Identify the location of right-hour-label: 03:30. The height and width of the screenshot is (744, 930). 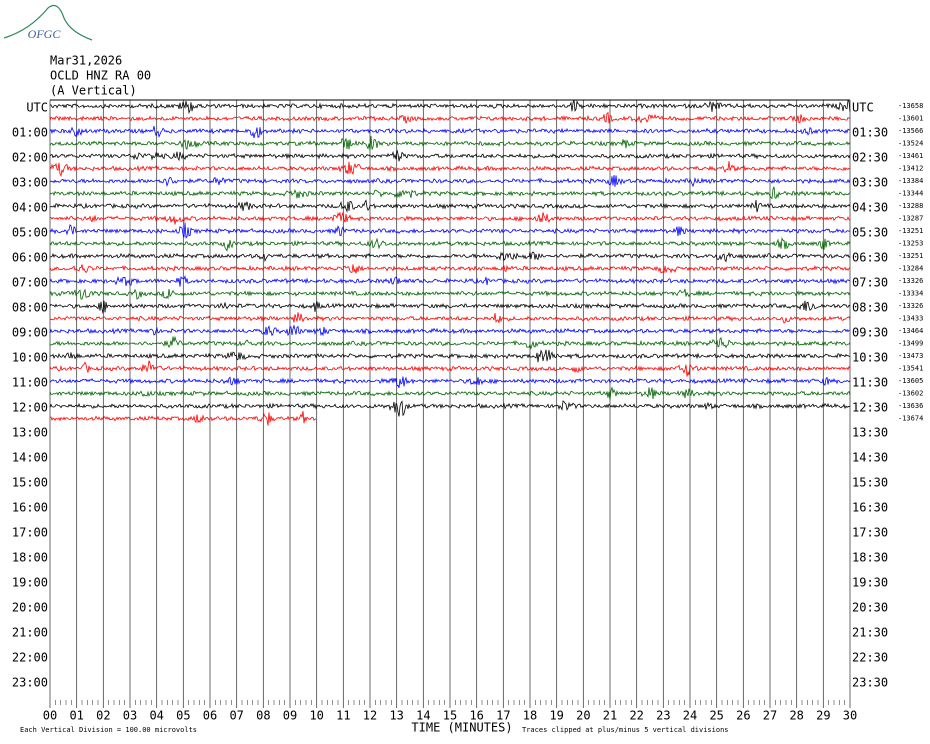
(870, 183).